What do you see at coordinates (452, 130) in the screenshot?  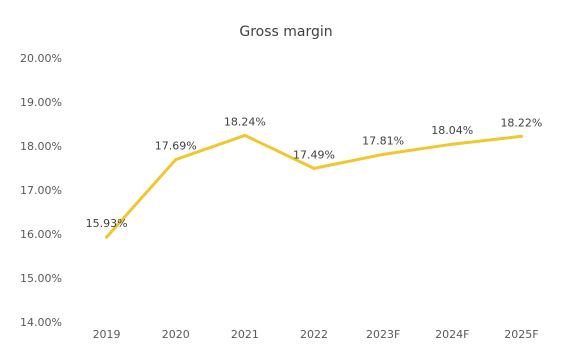 I see `data-label: 18.04%` at bounding box center [452, 130].